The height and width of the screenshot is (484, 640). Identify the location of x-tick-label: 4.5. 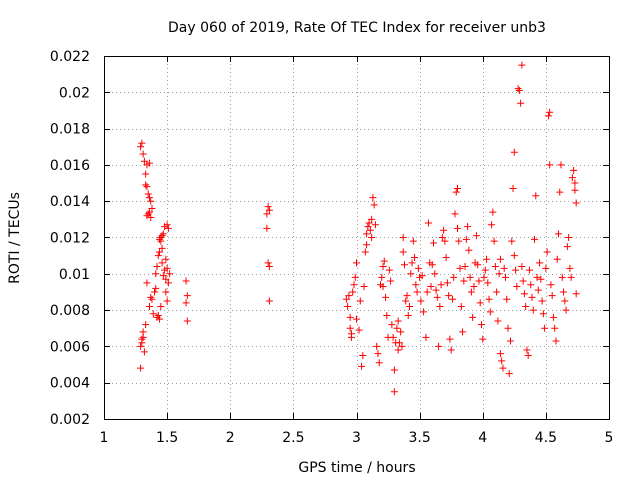
(546, 438).